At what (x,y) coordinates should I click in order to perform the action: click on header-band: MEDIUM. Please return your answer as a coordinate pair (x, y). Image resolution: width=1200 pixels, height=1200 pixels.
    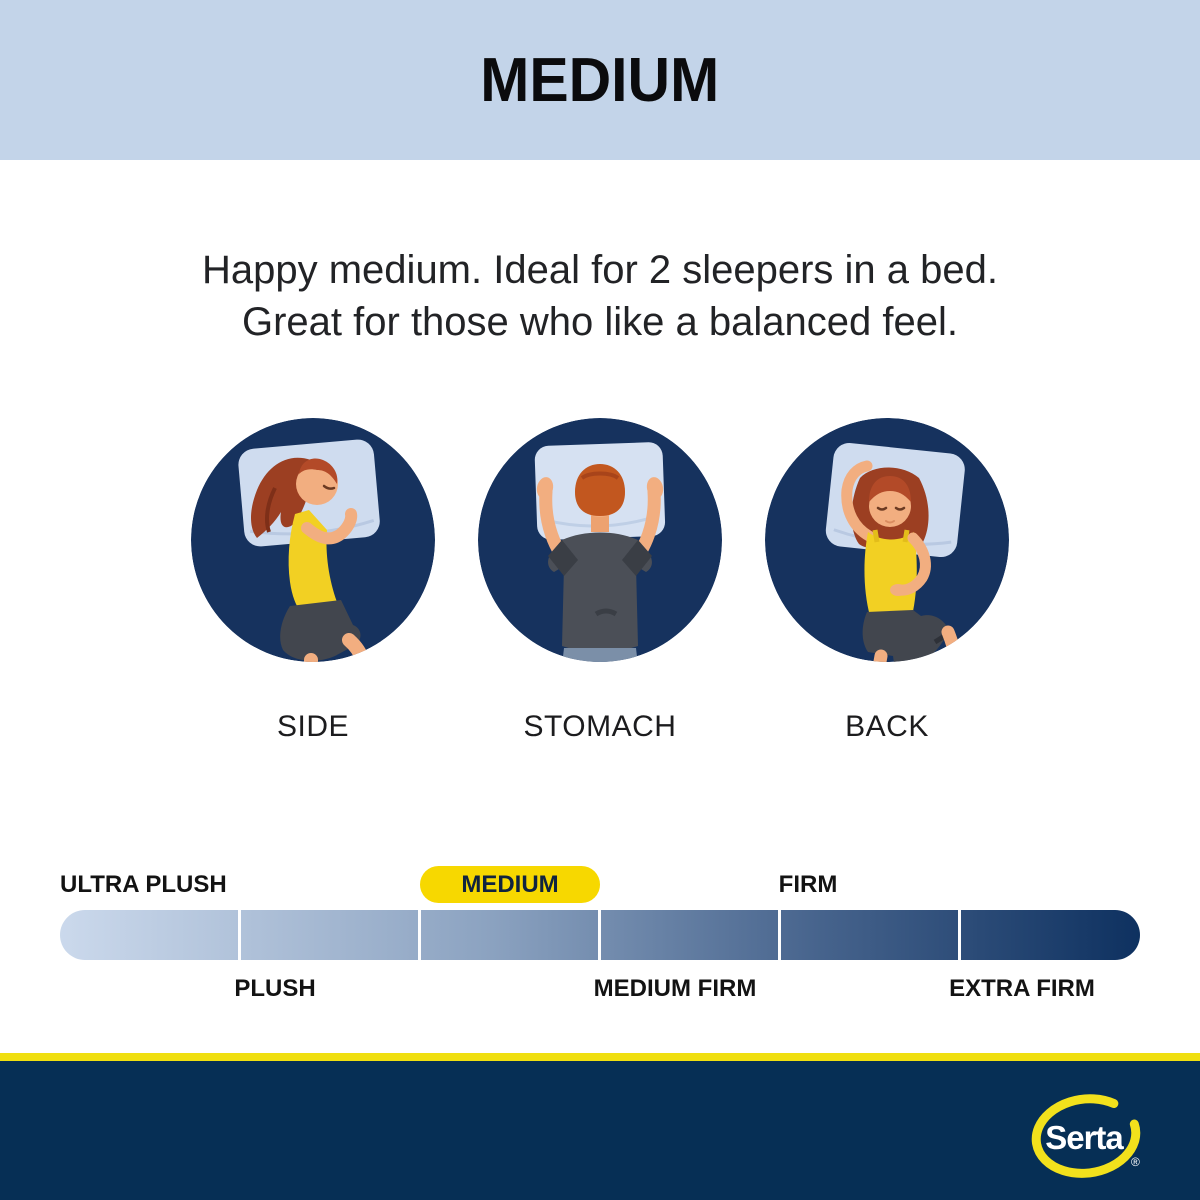
    Looking at the image, I should click on (600, 80).